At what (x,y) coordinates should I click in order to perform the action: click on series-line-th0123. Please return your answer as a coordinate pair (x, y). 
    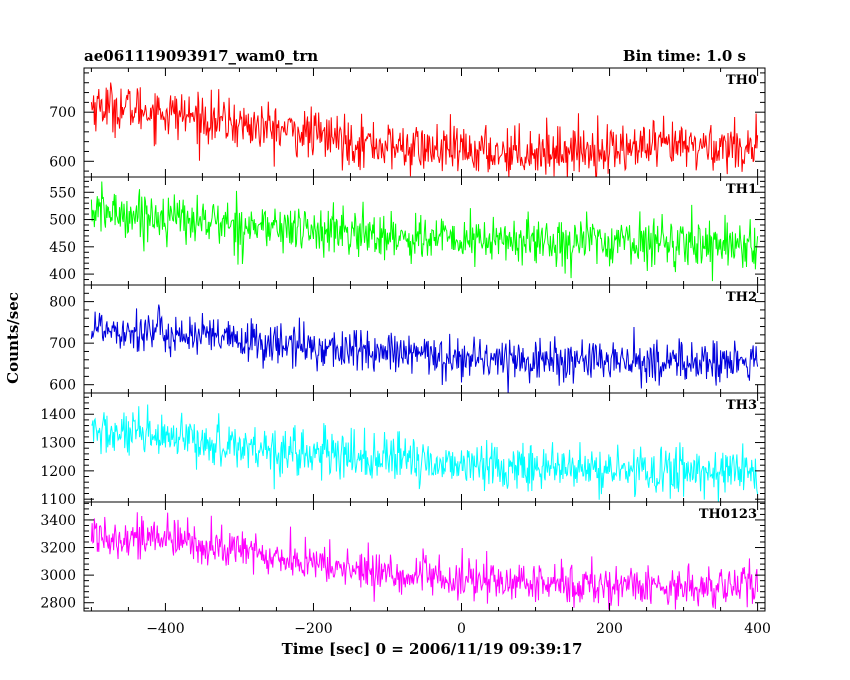
    Looking at the image, I should click on (424, 561).